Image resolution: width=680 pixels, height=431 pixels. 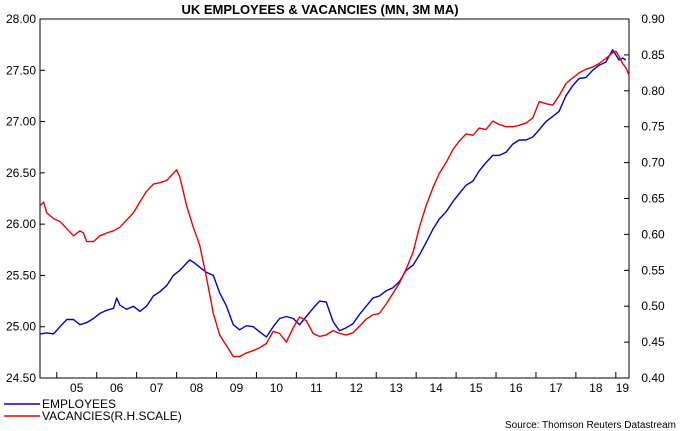 What do you see at coordinates (476, 388) in the screenshot?
I see `x-tick-label: 15` at bounding box center [476, 388].